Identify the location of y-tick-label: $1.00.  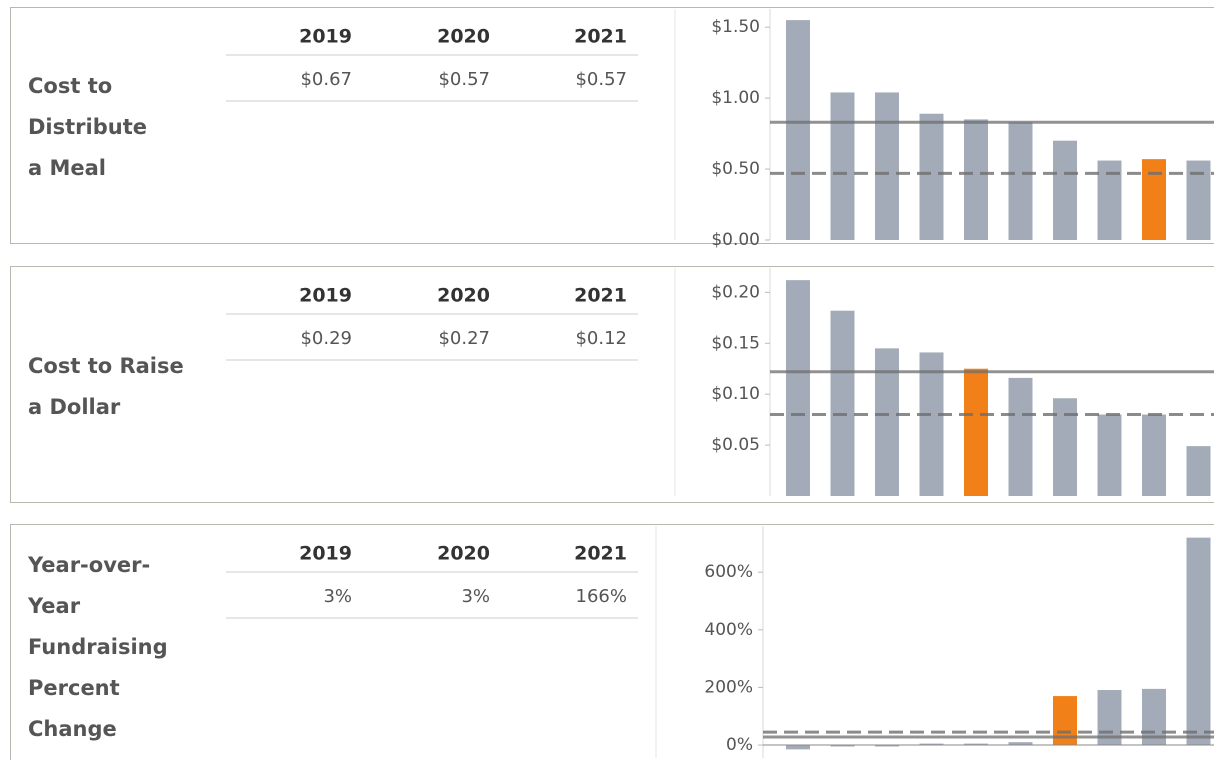
(735, 98).